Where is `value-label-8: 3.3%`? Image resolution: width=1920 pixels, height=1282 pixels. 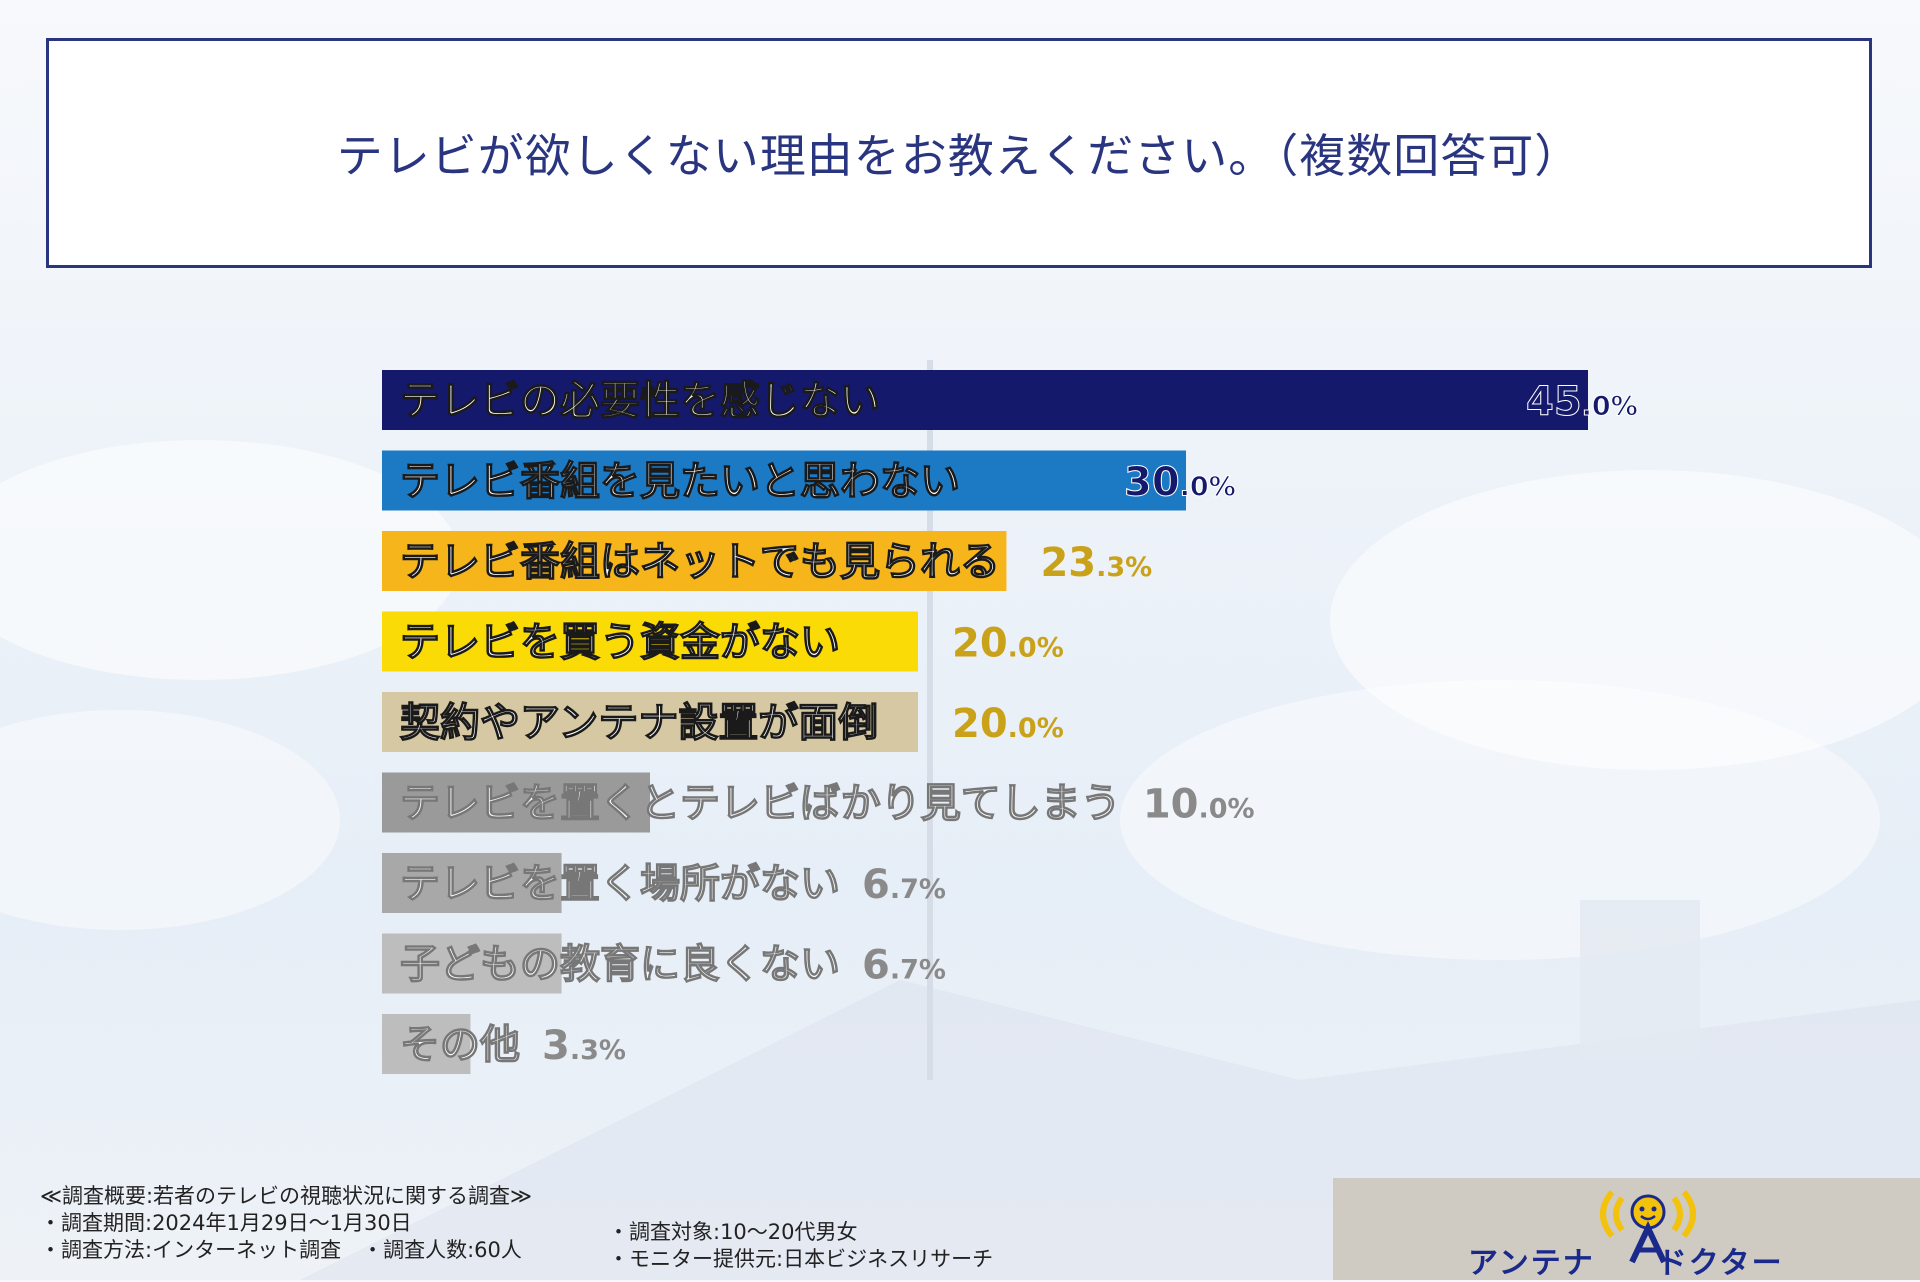
value-label-8: 3.3% is located at coordinates (584, 1046).